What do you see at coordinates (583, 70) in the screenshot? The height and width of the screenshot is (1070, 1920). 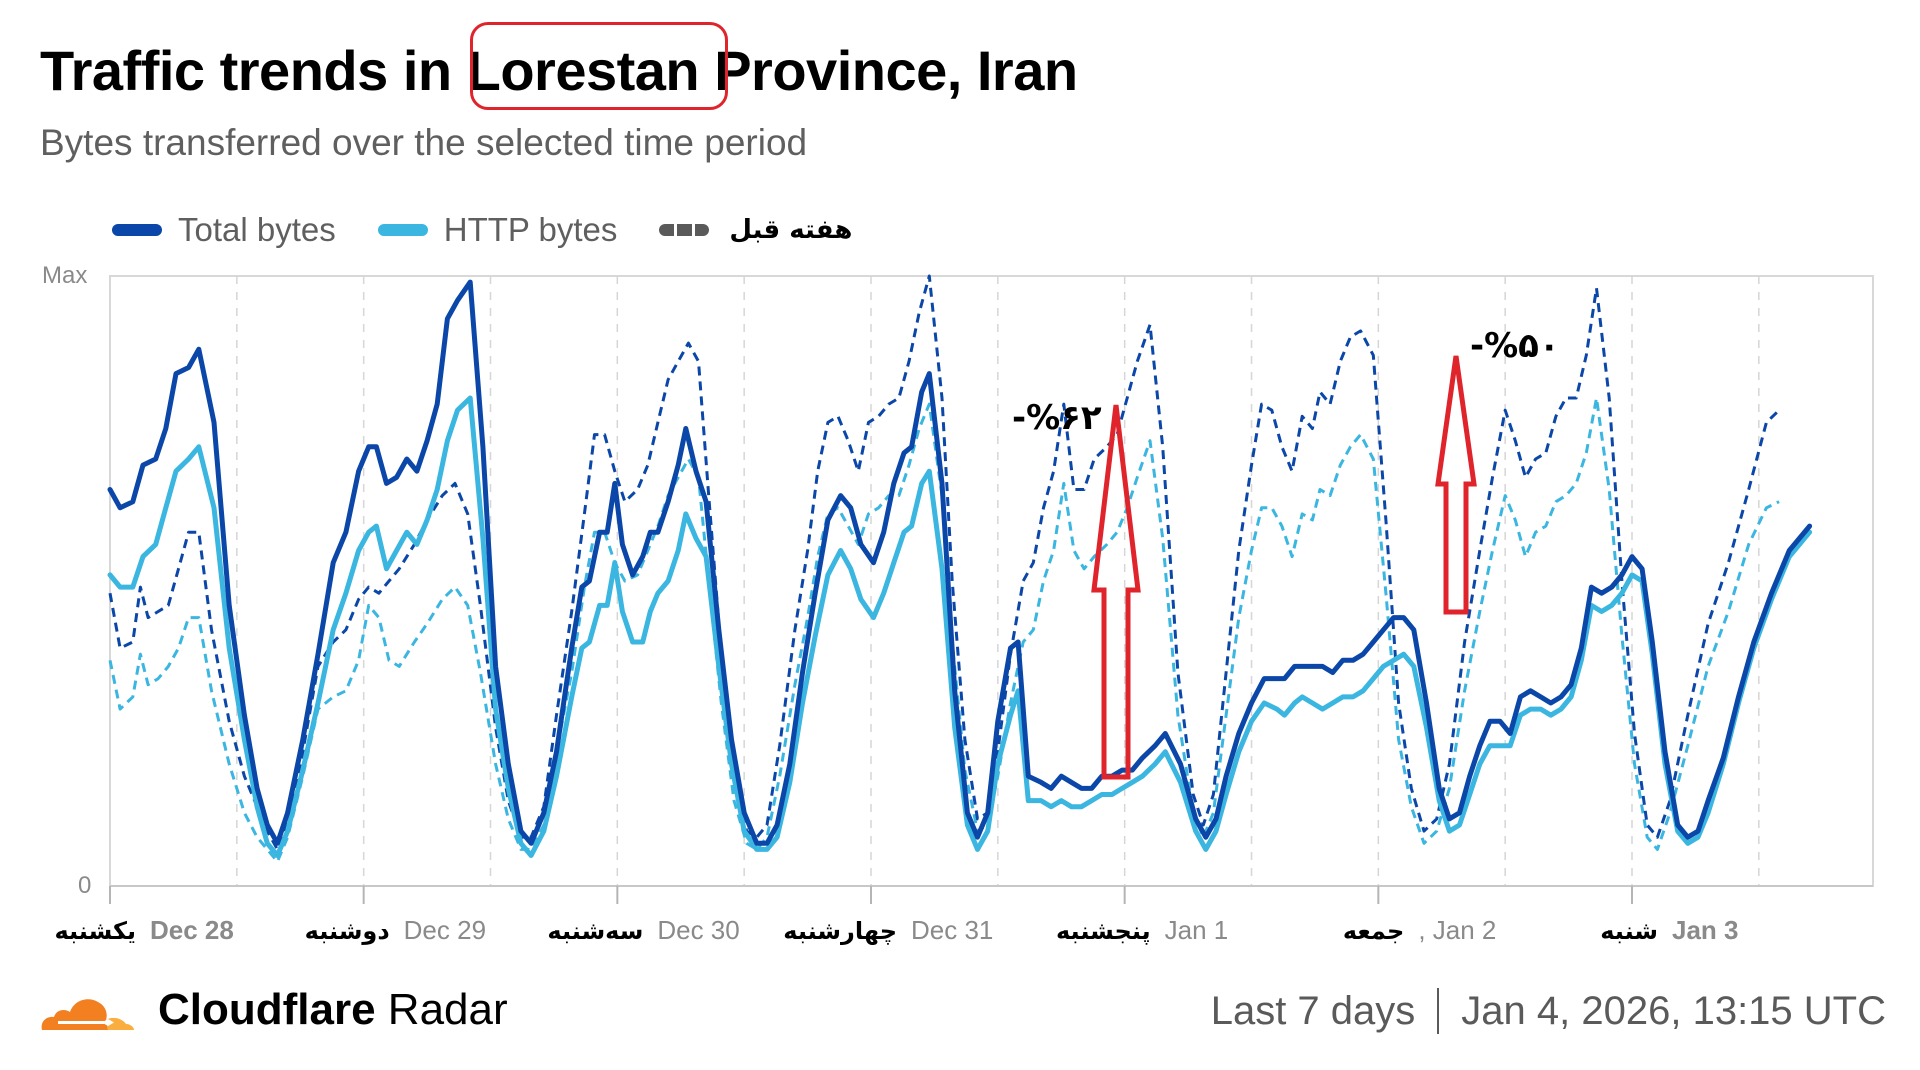 I see `title-highlight: Lorestan` at bounding box center [583, 70].